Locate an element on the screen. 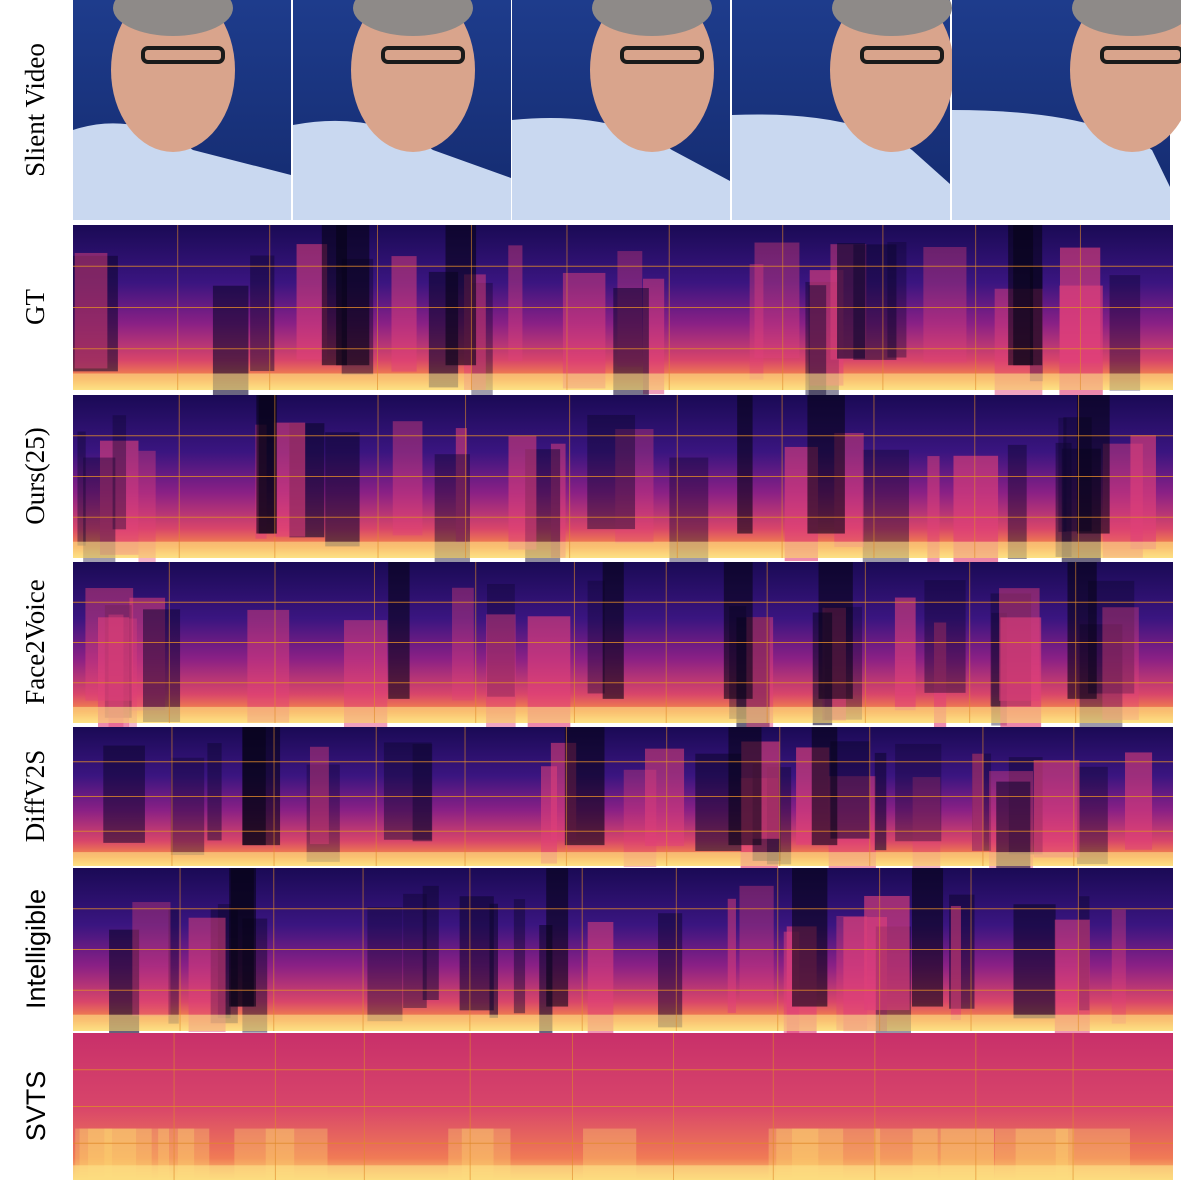  shirt is located at coordinates (182, 171).